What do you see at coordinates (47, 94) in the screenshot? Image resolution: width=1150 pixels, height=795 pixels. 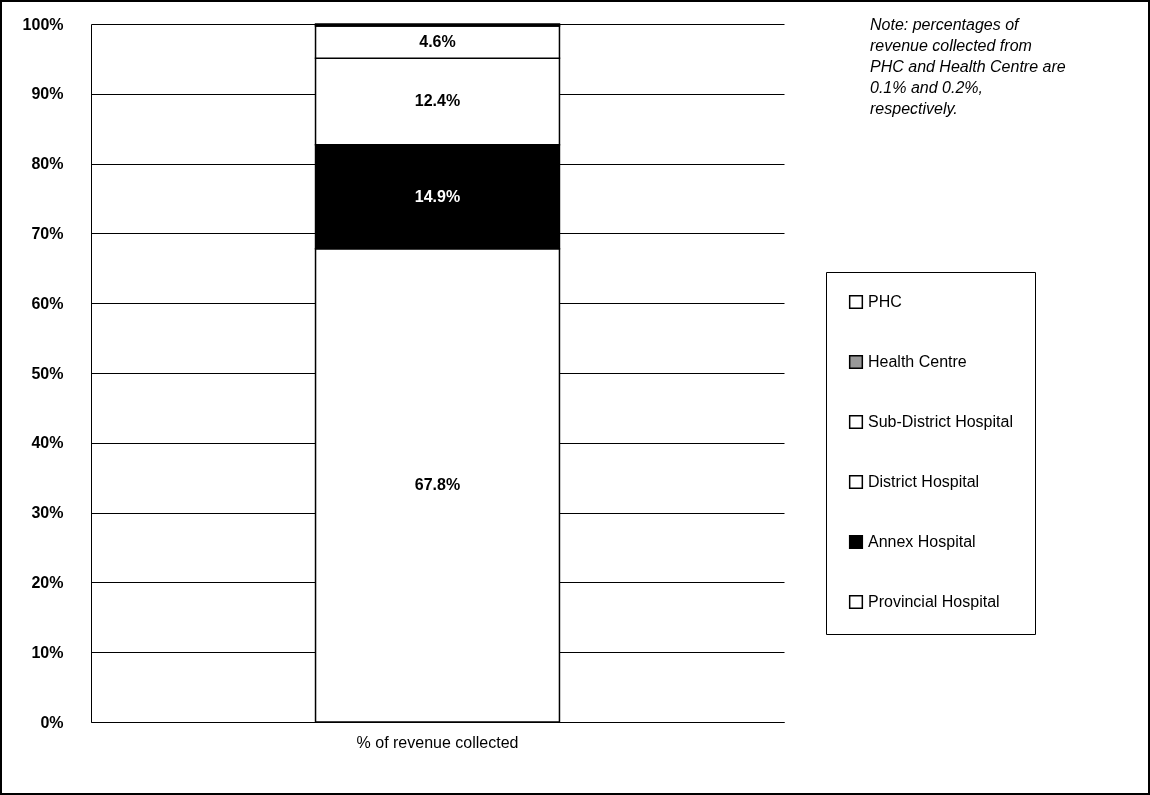 I see `y-tick-label: 90%` at bounding box center [47, 94].